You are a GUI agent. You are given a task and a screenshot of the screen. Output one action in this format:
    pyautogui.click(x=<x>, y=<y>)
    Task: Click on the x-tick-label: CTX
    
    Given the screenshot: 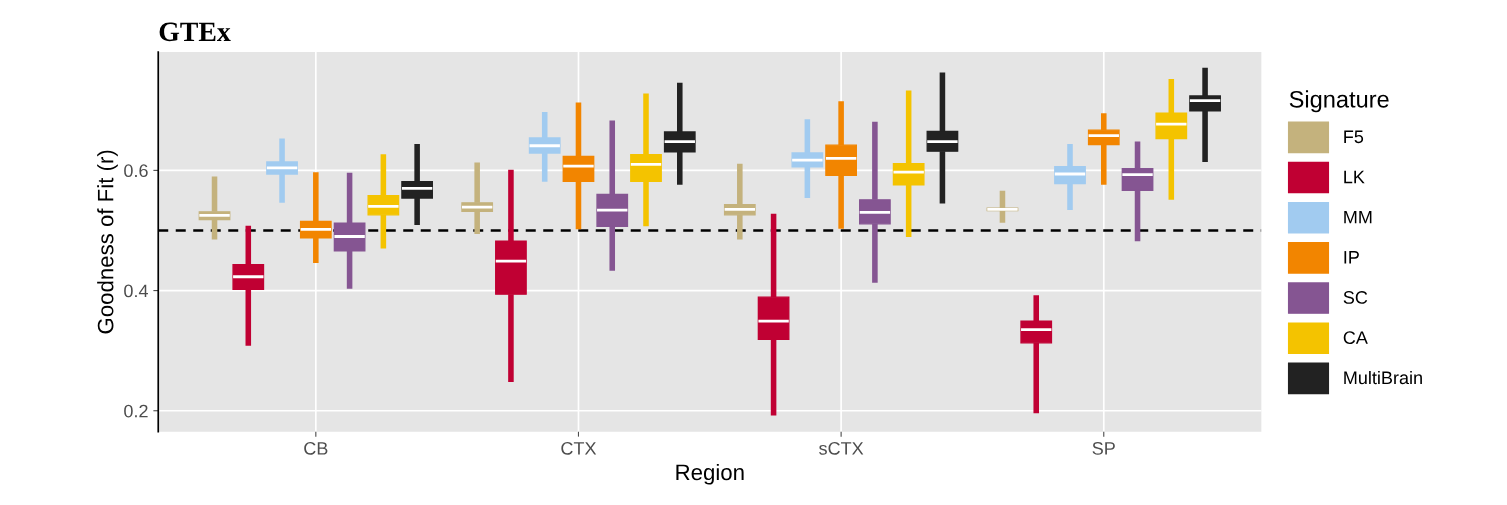 What is the action you would take?
    pyautogui.click(x=579, y=448)
    